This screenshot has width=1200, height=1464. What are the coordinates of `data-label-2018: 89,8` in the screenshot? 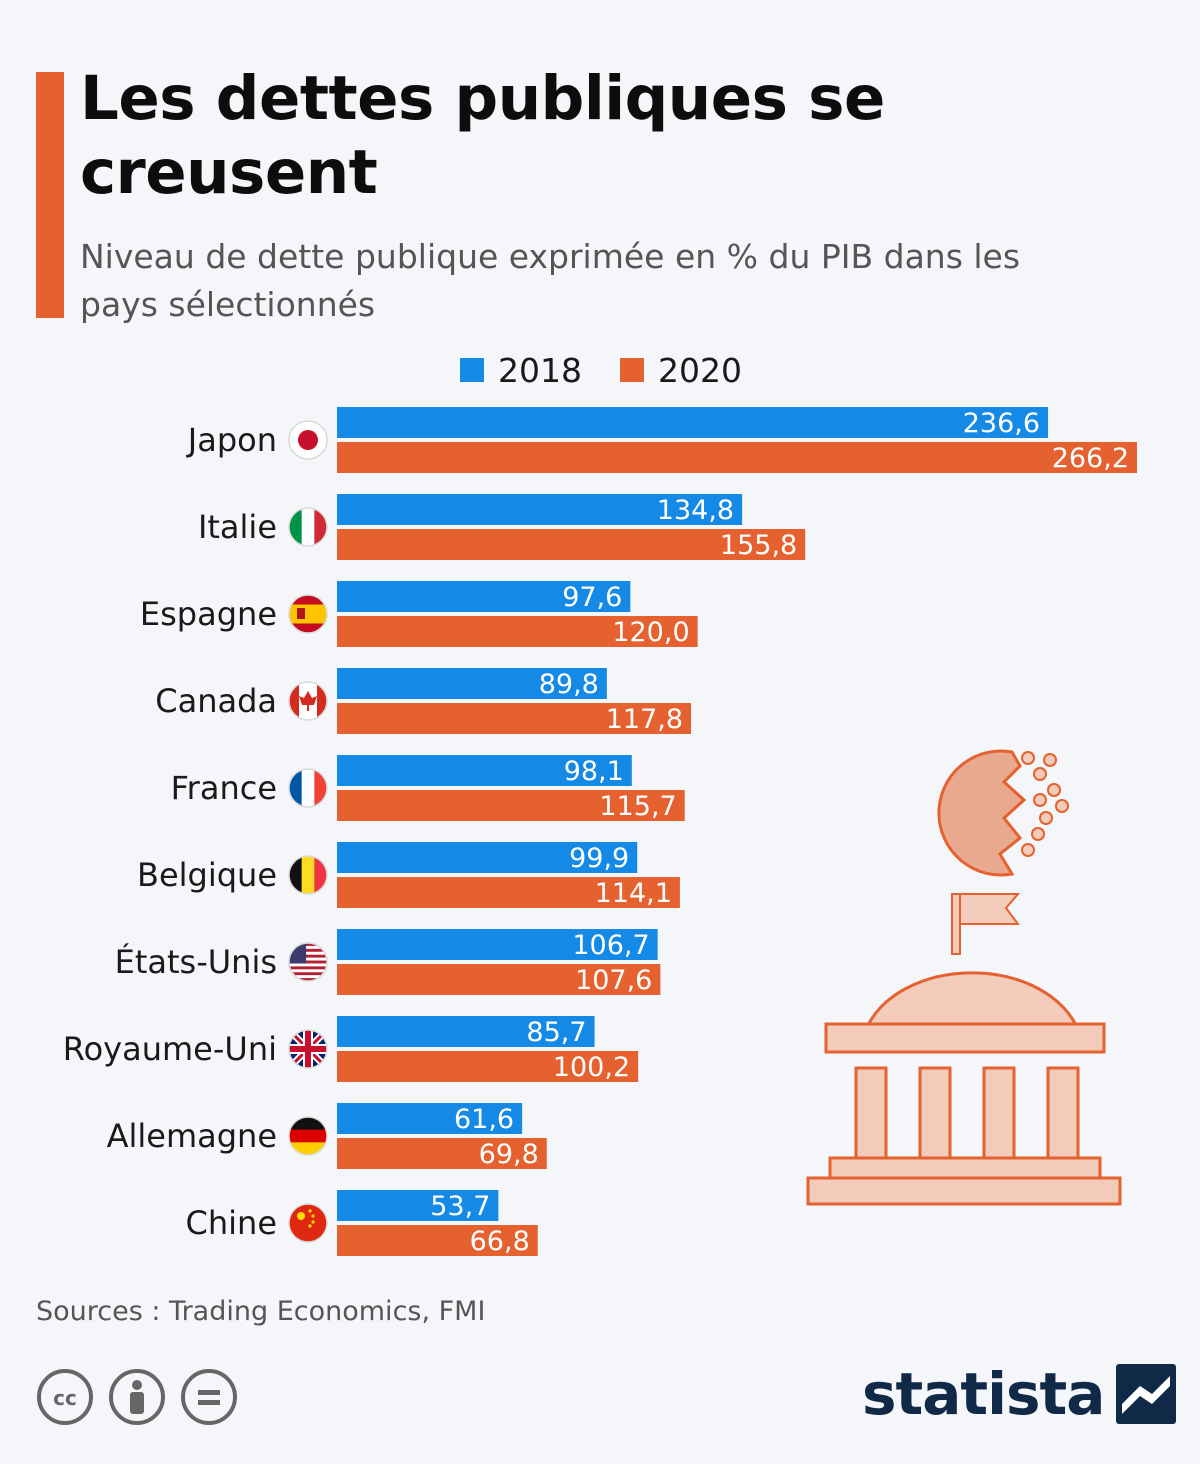 It's located at (569, 684).